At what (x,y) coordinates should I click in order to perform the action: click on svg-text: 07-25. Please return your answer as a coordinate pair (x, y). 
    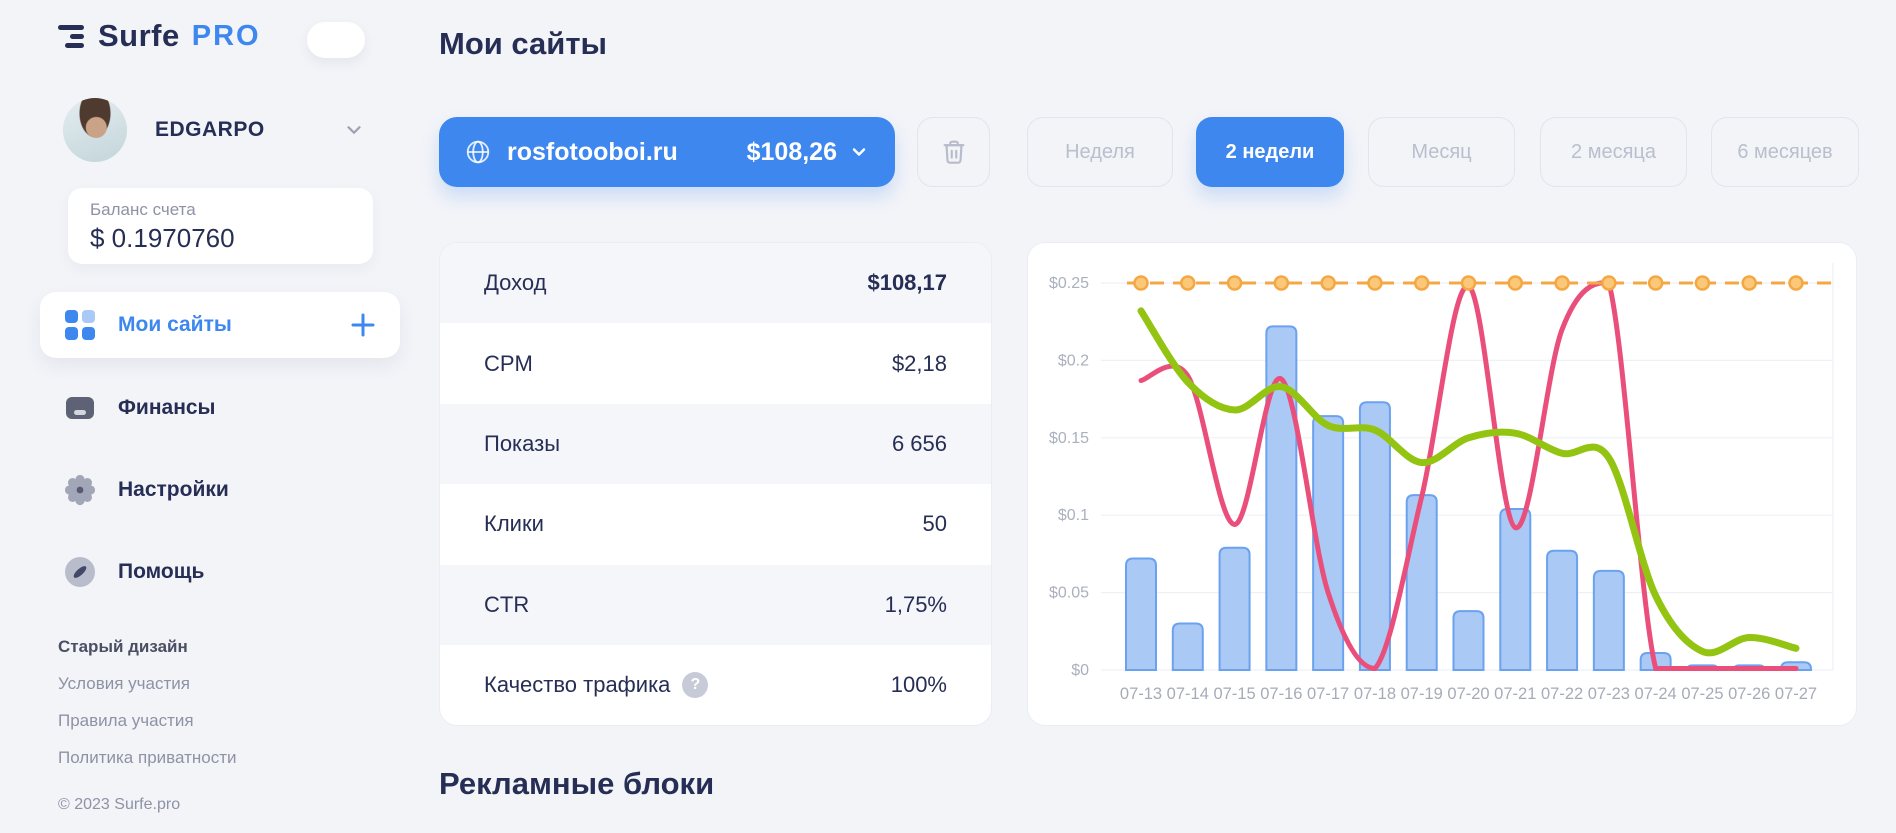
    Looking at the image, I should click on (1702, 694).